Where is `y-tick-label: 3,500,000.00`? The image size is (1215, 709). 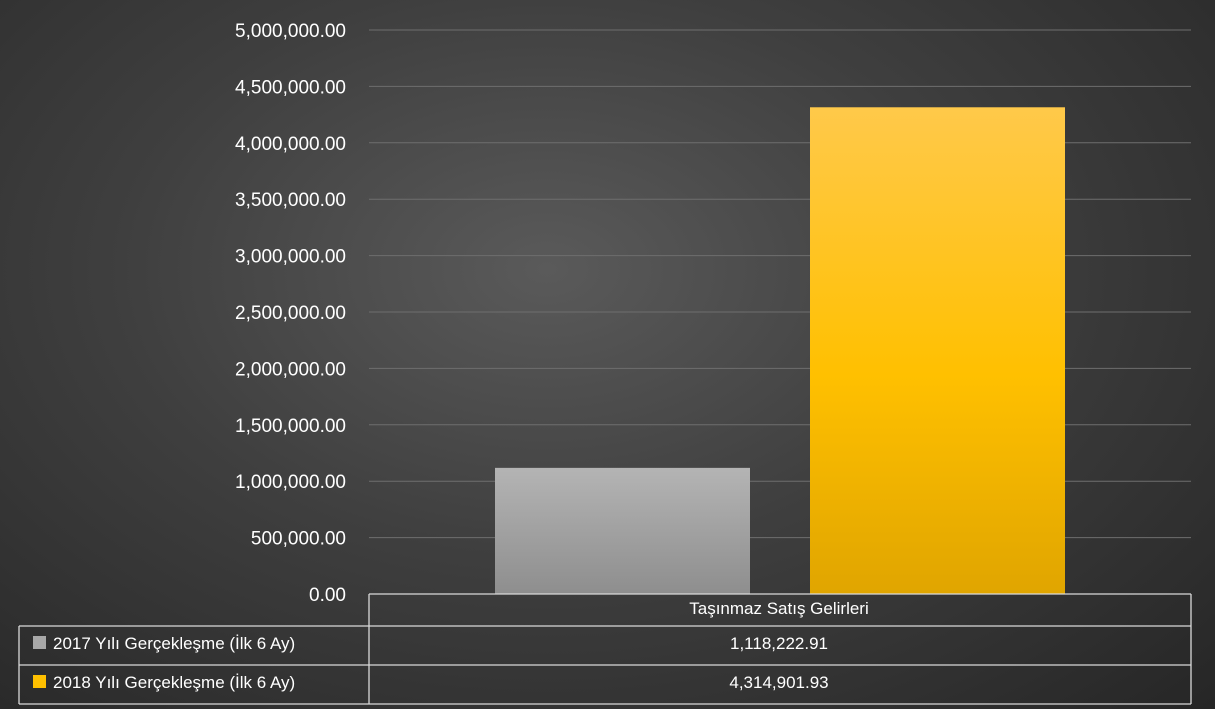 y-tick-label: 3,500,000.00 is located at coordinates (290, 200).